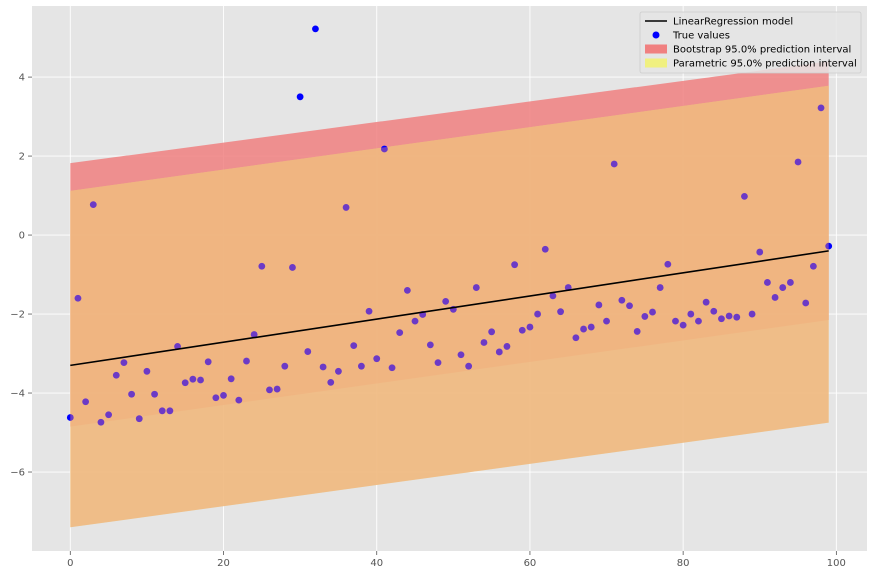  What do you see at coordinates (70, 563) in the screenshot?
I see `x-tick-label: 0` at bounding box center [70, 563].